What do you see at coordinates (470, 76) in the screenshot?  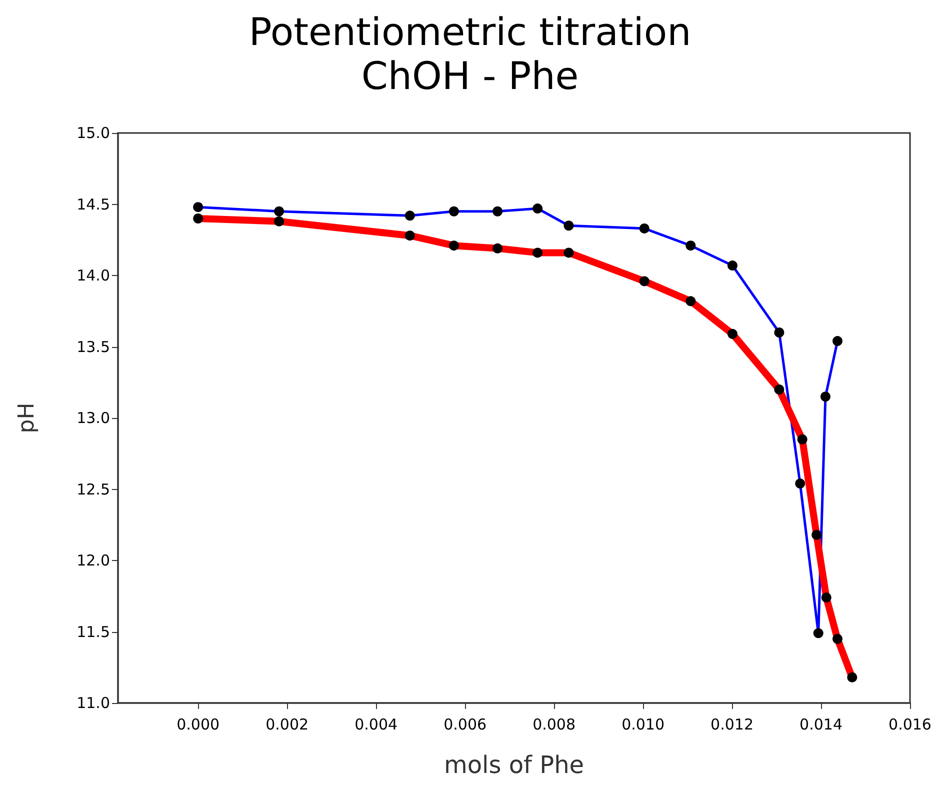 I see `chart-subtitle: ChOH - Phe` at bounding box center [470, 76].